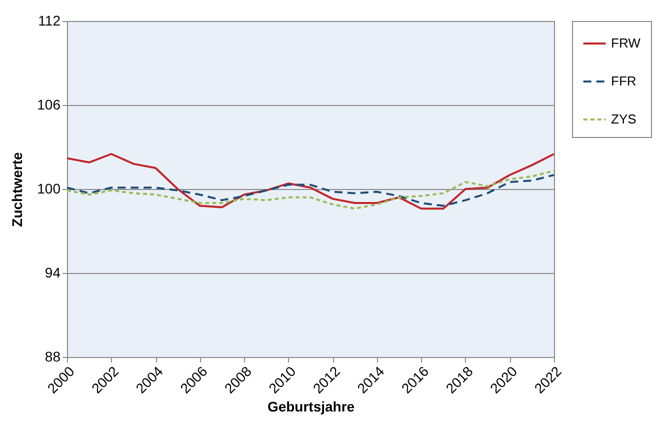  I want to click on legend-label: ZYS, so click(624, 119).